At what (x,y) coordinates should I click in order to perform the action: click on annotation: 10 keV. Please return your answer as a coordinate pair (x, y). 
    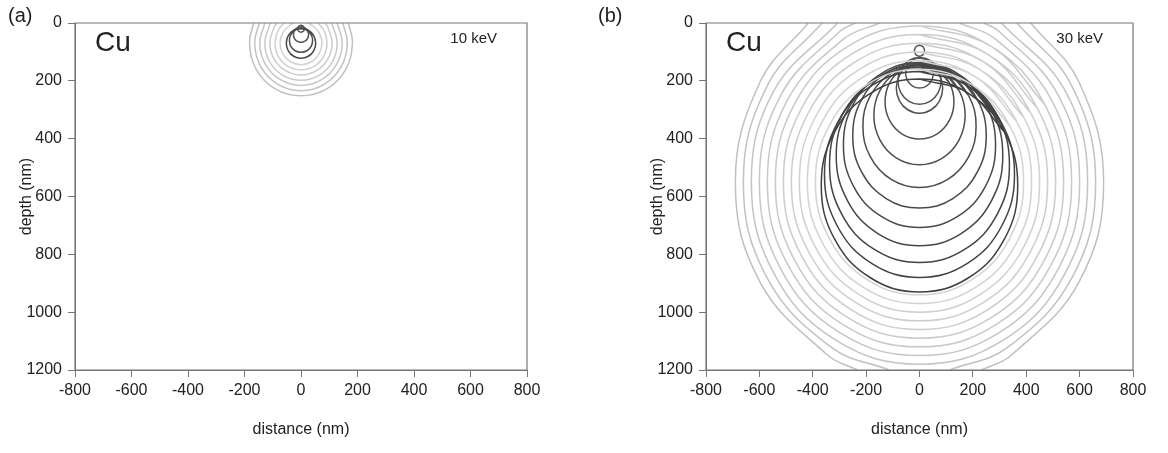
    Looking at the image, I should click on (473, 37).